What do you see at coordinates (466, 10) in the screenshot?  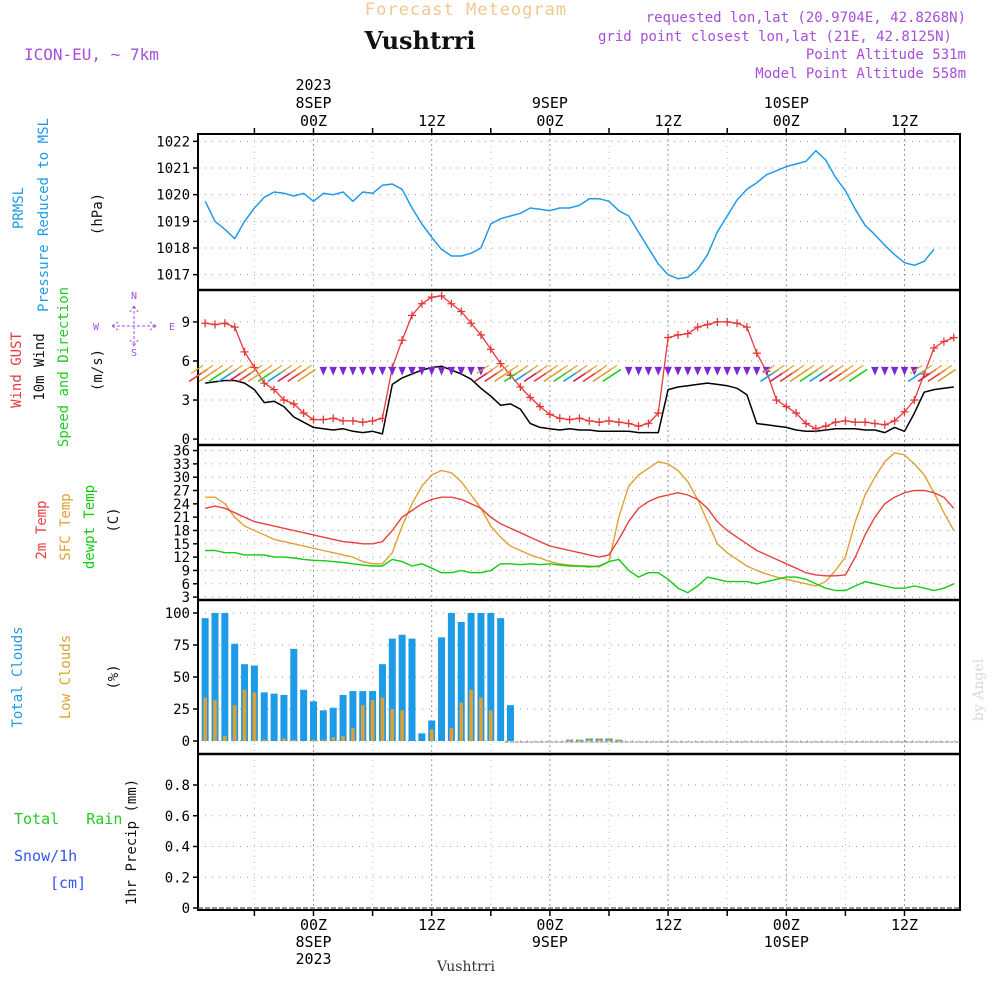 I see `brand-title: Forecast Meteogram` at bounding box center [466, 10].